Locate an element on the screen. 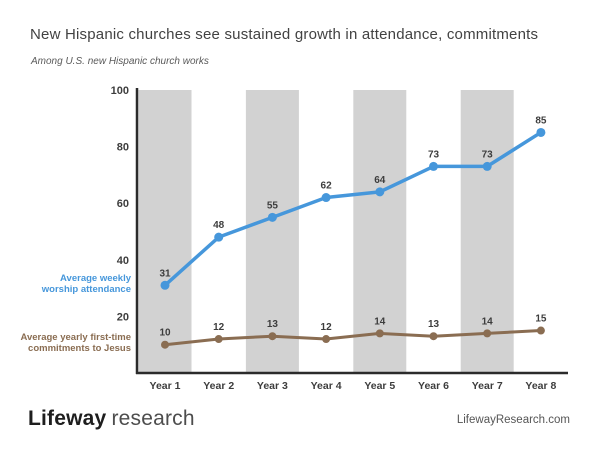 Image resolution: width=600 pixels, height=461 pixels. commitments-value-label-2: 12 is located at coordinates (219, 327).